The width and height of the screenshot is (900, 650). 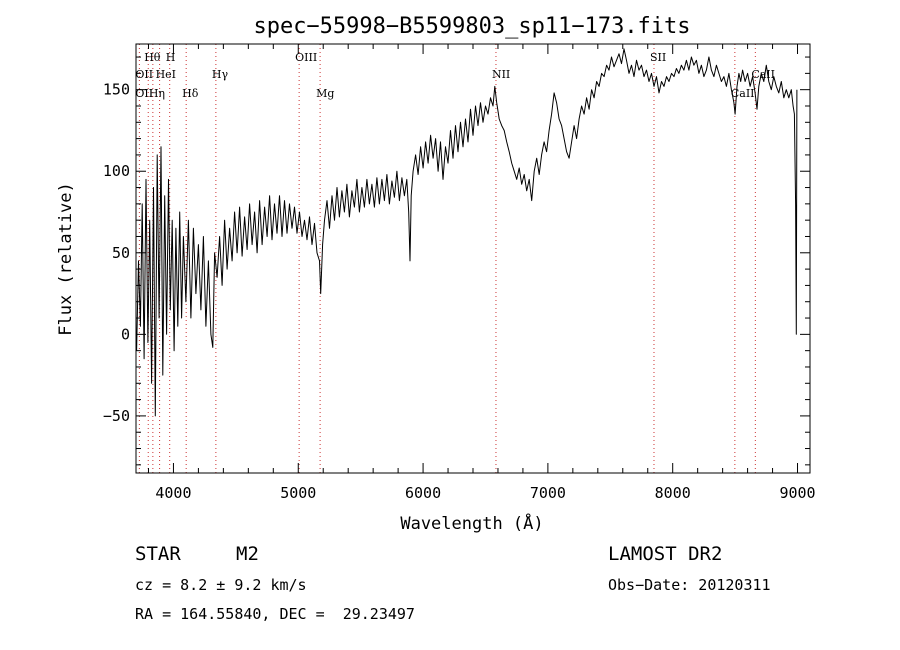 I want to click on spectral-line-label: CaII, so click(x=743, y=93).